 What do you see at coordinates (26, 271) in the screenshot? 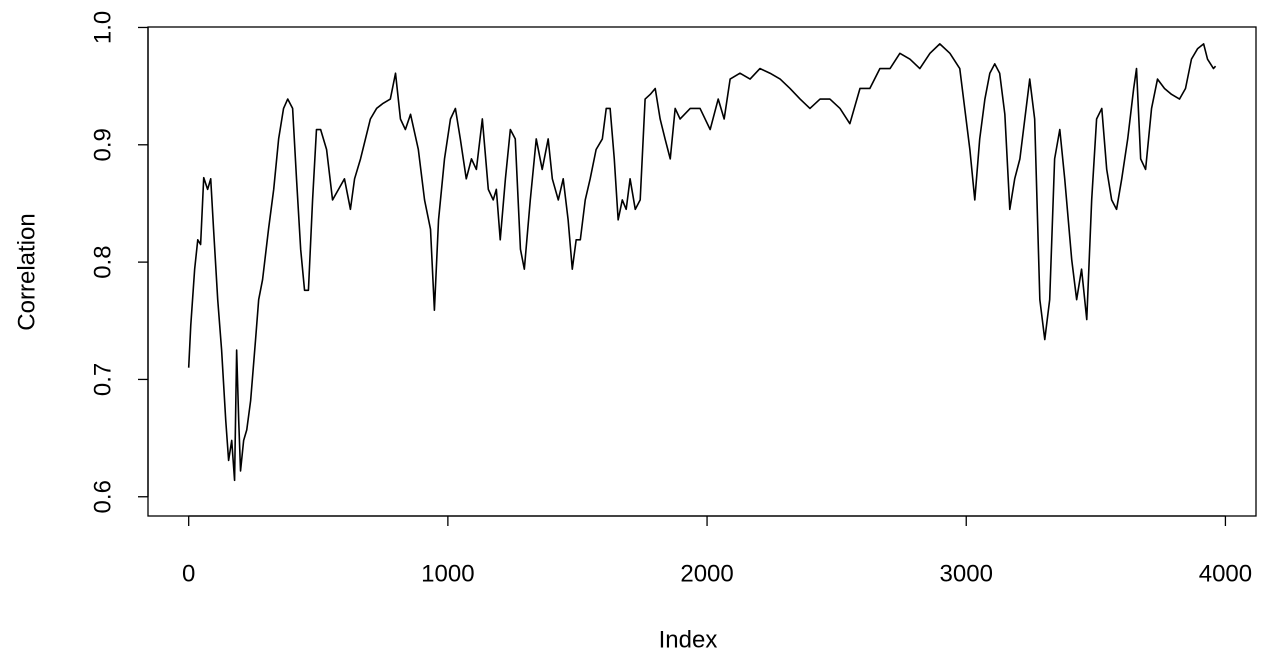
I see `y-axis-label: Correlation` at bounding box center [26, 271].